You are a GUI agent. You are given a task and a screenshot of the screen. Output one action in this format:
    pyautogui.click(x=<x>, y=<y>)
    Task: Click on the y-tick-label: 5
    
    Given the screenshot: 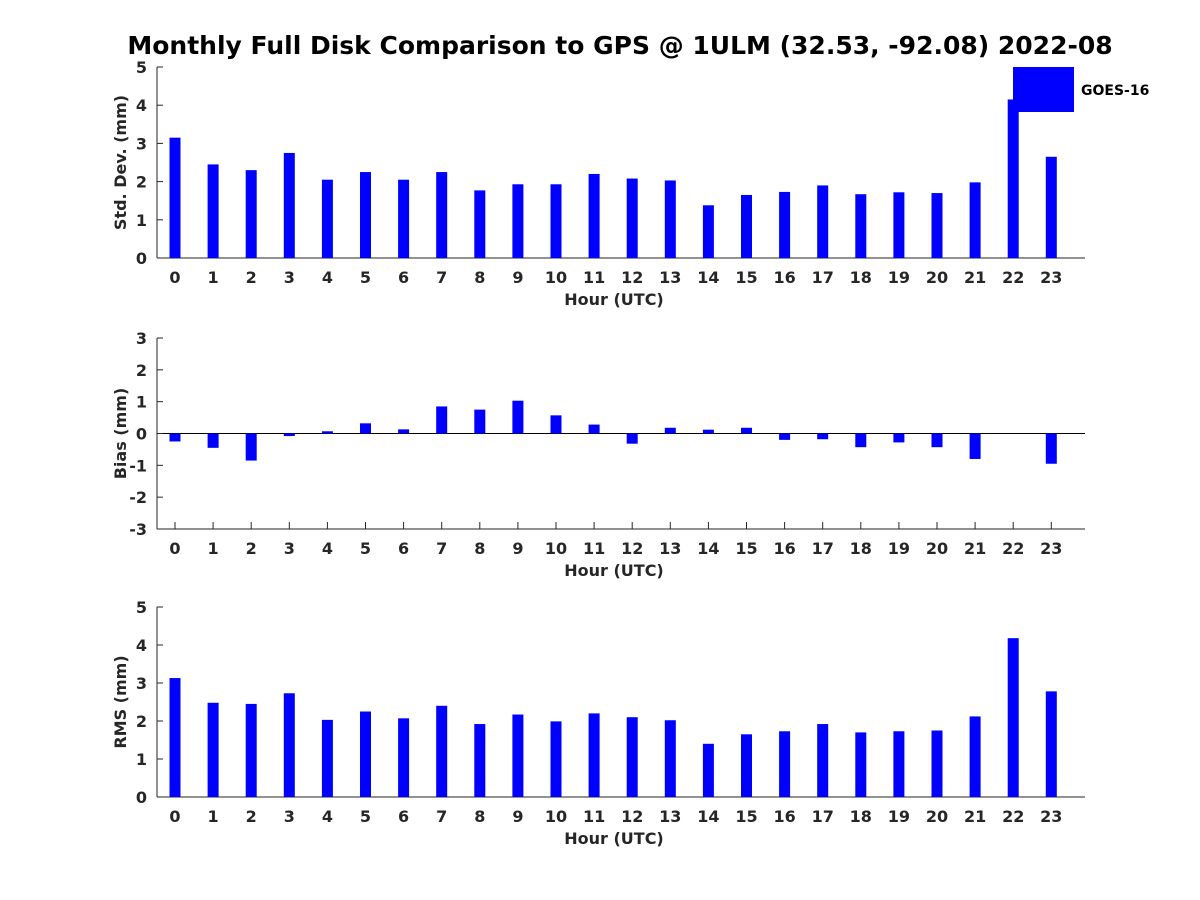 What is the action you would take?
    pyautogui.click(x=141, y=607)
    